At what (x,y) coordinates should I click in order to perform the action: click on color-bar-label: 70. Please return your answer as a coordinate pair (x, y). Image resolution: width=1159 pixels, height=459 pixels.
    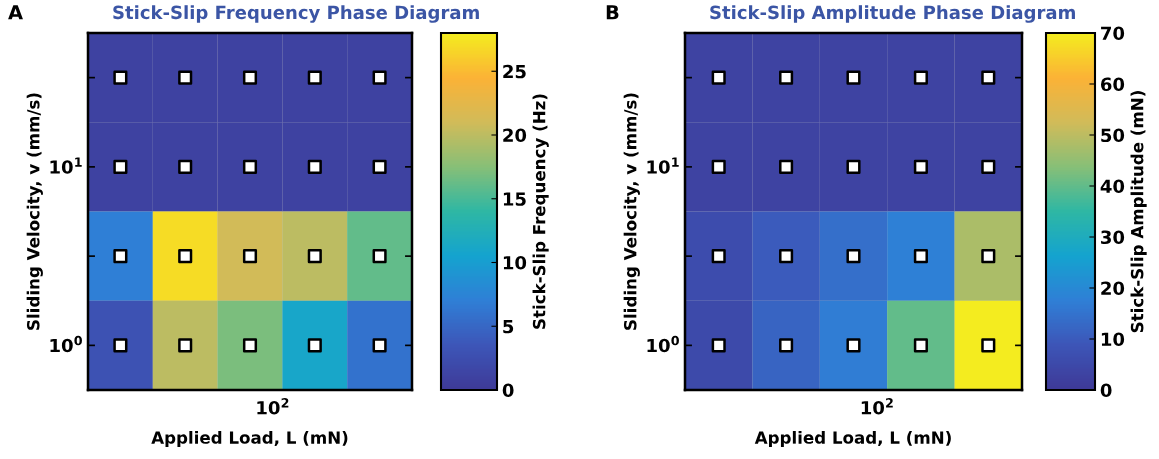
    Looking at the image, I should click on (1113, 33).